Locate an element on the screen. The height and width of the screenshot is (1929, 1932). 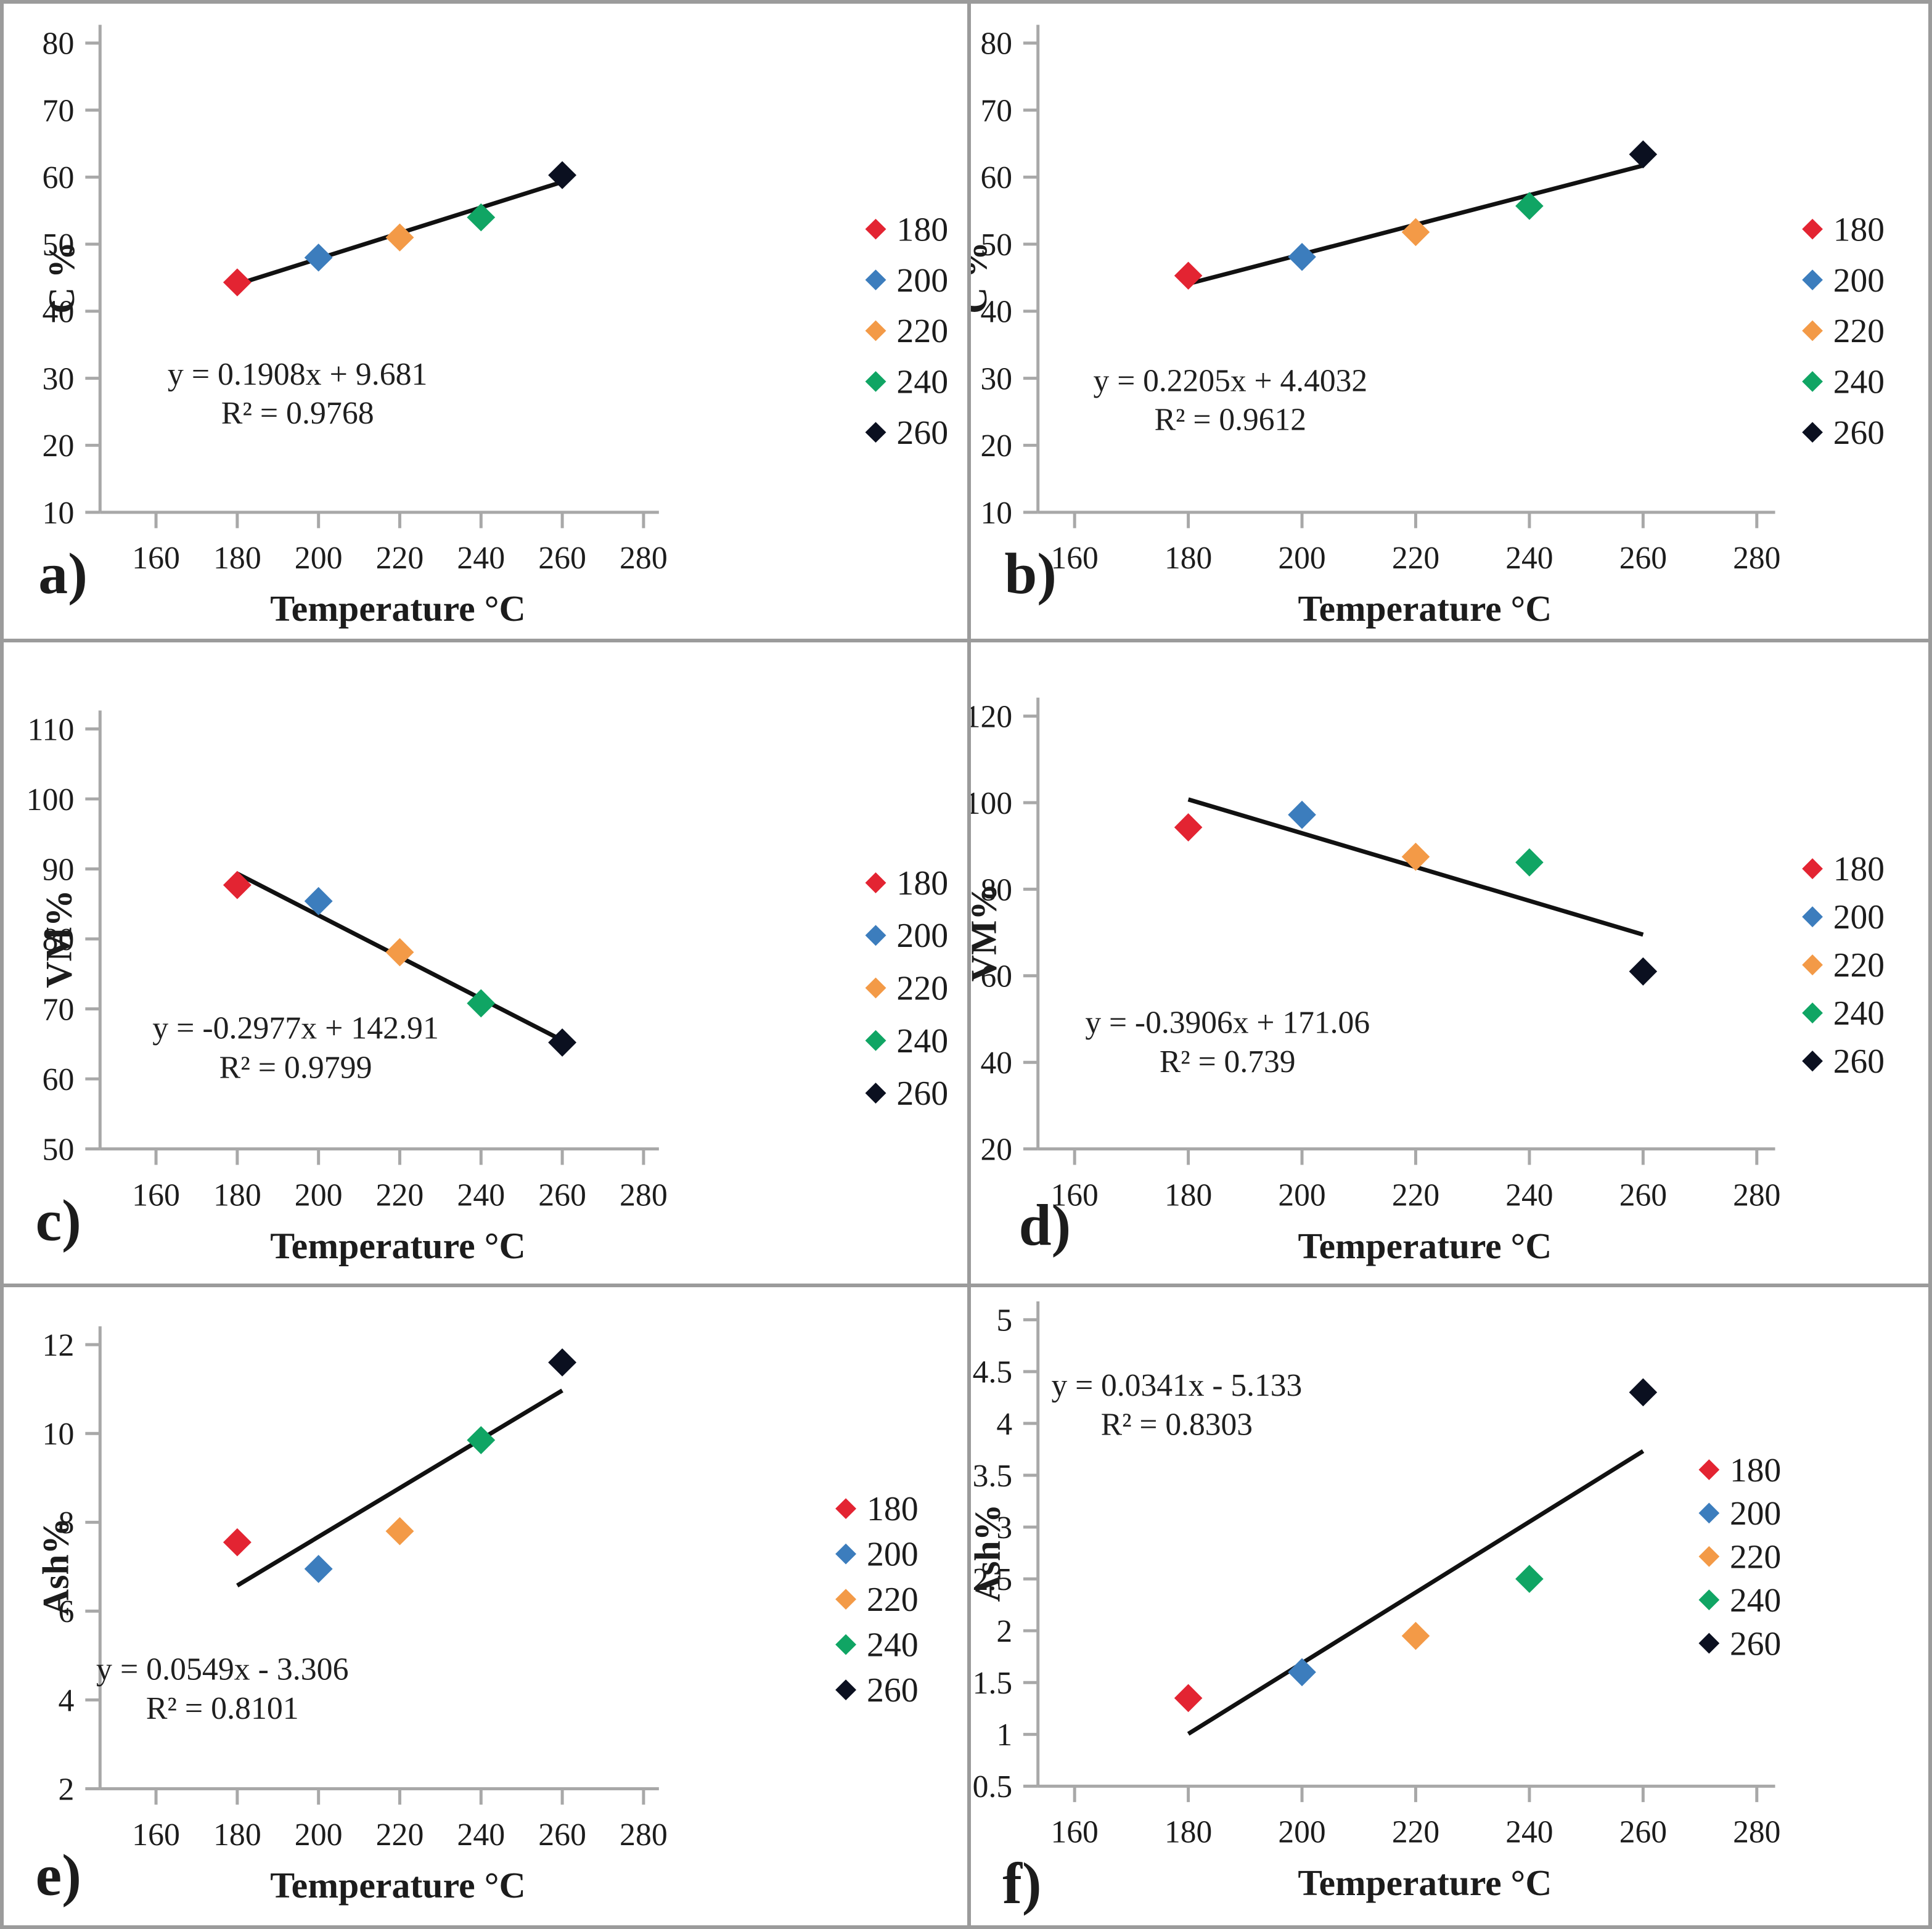
y-tick-label: 3 is located at coordinates (1004, 1528).